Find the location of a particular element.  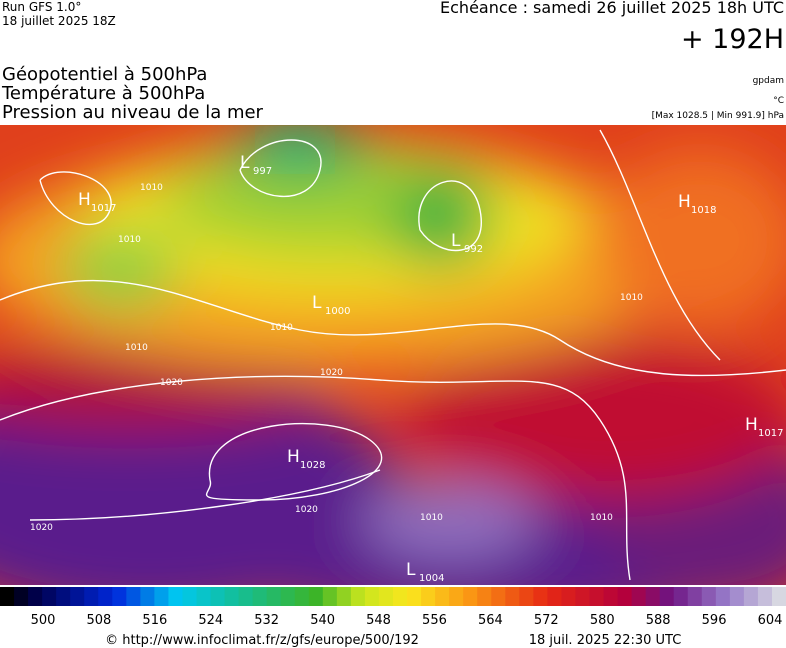

colorbar-label: 524 is located at coordinates (210, 620).